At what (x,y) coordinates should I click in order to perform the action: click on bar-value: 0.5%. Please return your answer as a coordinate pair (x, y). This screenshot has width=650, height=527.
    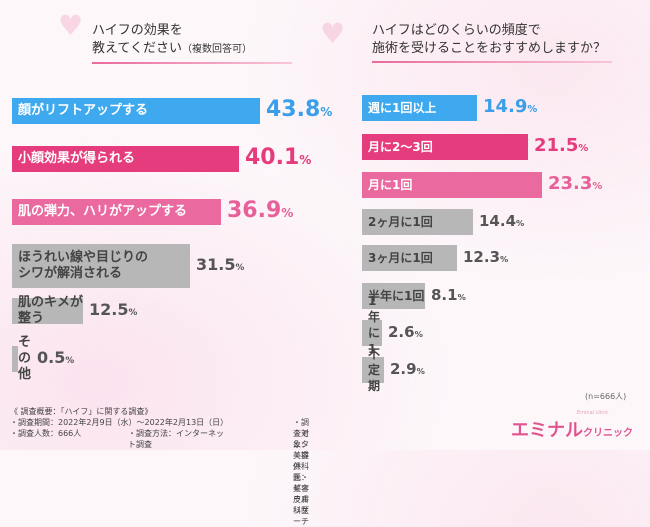
    Looking at the image, I should click on (55, 358).